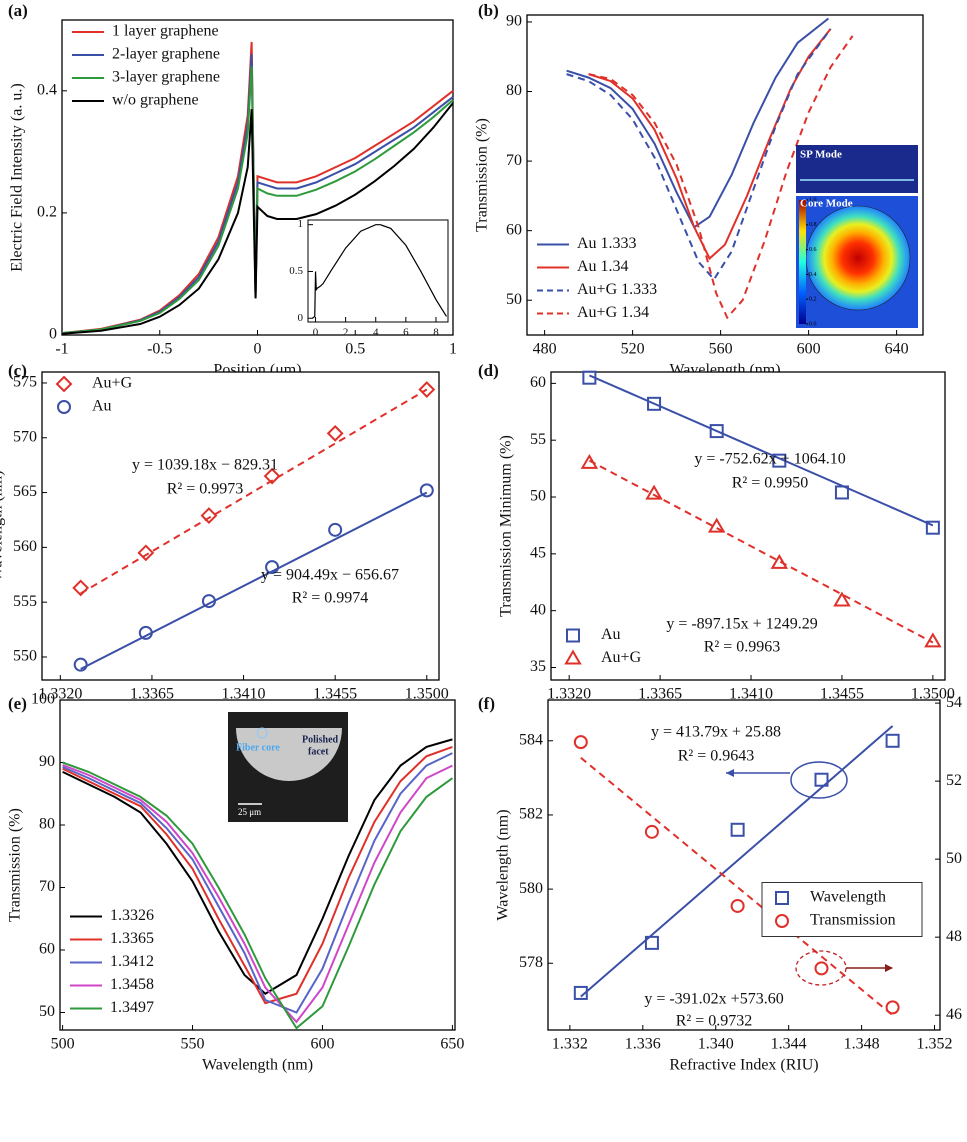 The height and width of the screenshot is (1142, 967). I want to click on legend-label: 1.3326, so click(132, 915).